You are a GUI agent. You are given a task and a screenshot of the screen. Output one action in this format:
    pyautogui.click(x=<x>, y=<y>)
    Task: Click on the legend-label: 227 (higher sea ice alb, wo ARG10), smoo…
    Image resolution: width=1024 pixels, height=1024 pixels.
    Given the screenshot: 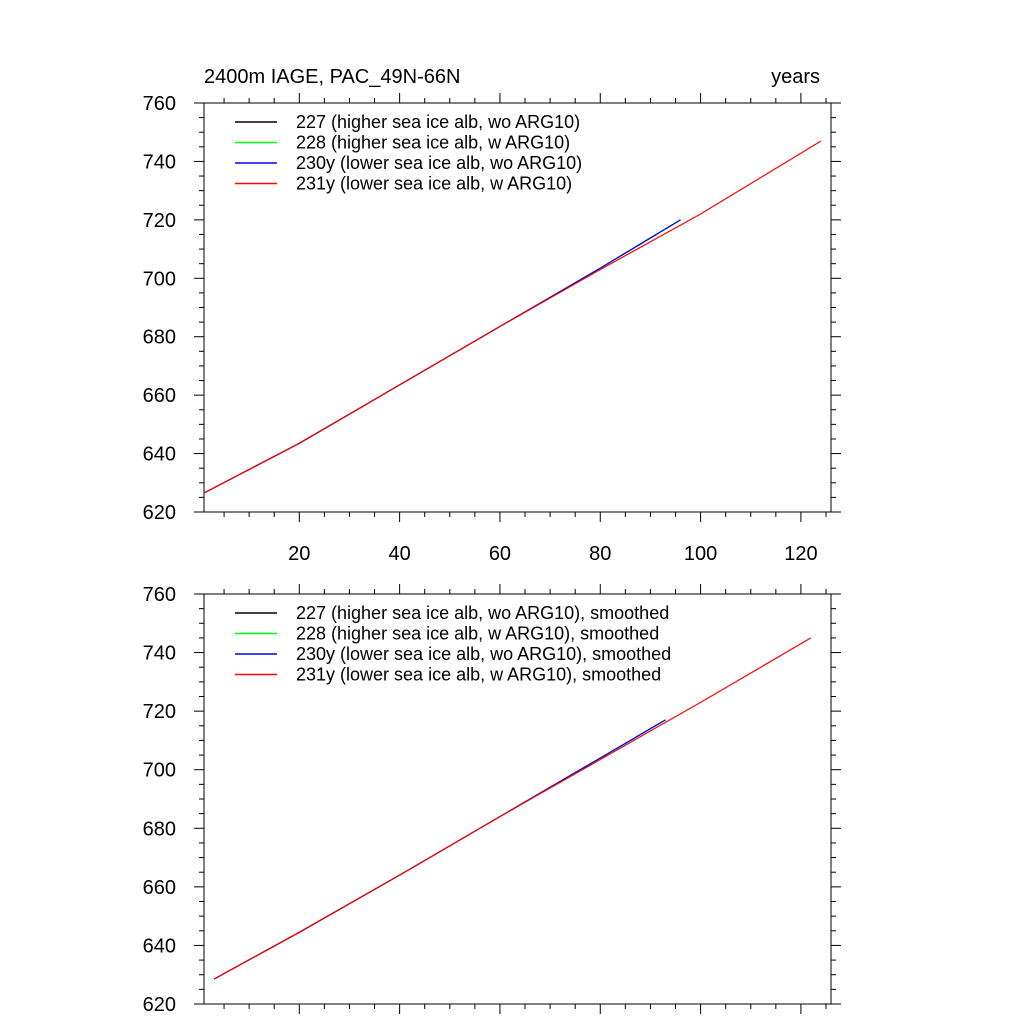 What is the action you would take?
    pyautogui.click(x=482, y=613)
    